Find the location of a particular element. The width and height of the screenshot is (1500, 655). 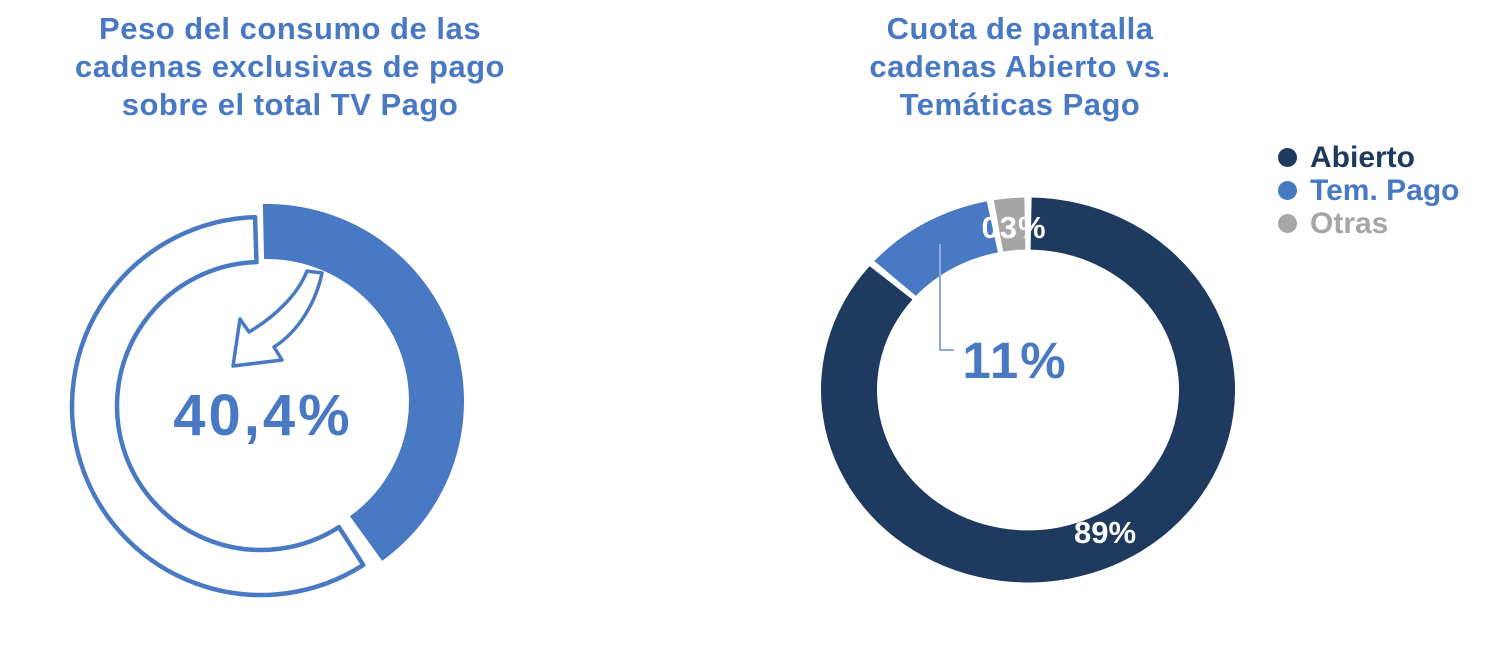

legend-item-otras: Otras is located at coordinates (1368, 223).